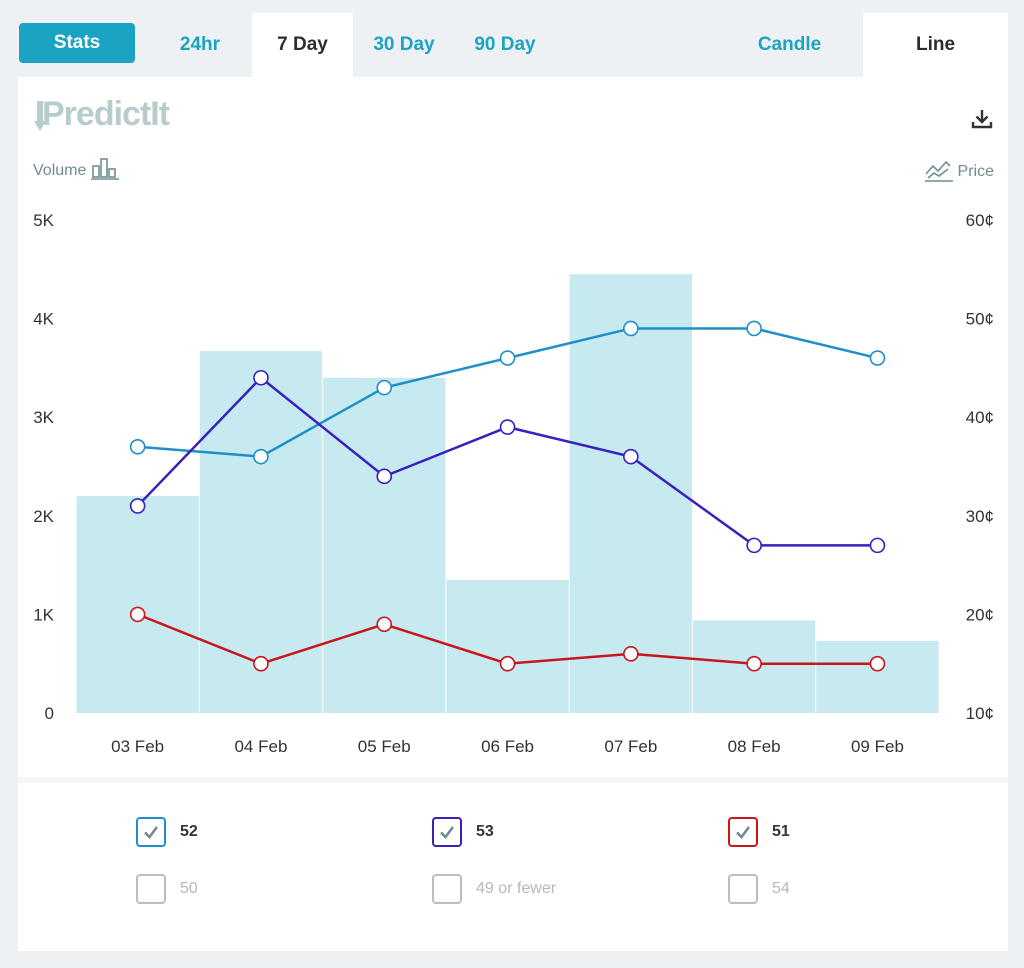 The image size is (1024, 968). I want to click on price-tick-label: 10¢, so click(980, 713).